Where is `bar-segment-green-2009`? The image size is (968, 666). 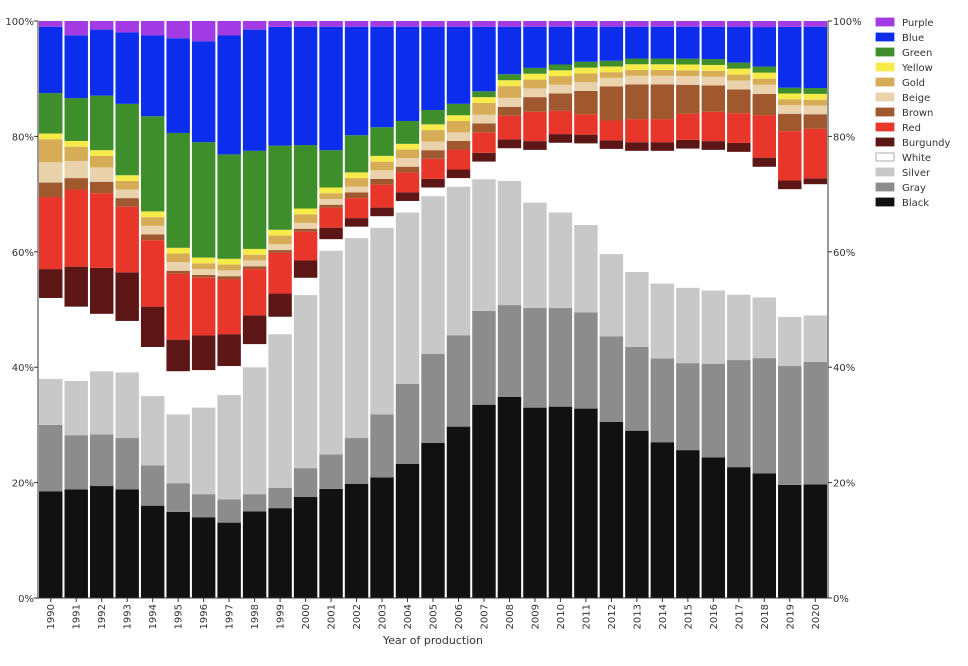
bar-segment-green-2009 is located at coordinates (535, 70).